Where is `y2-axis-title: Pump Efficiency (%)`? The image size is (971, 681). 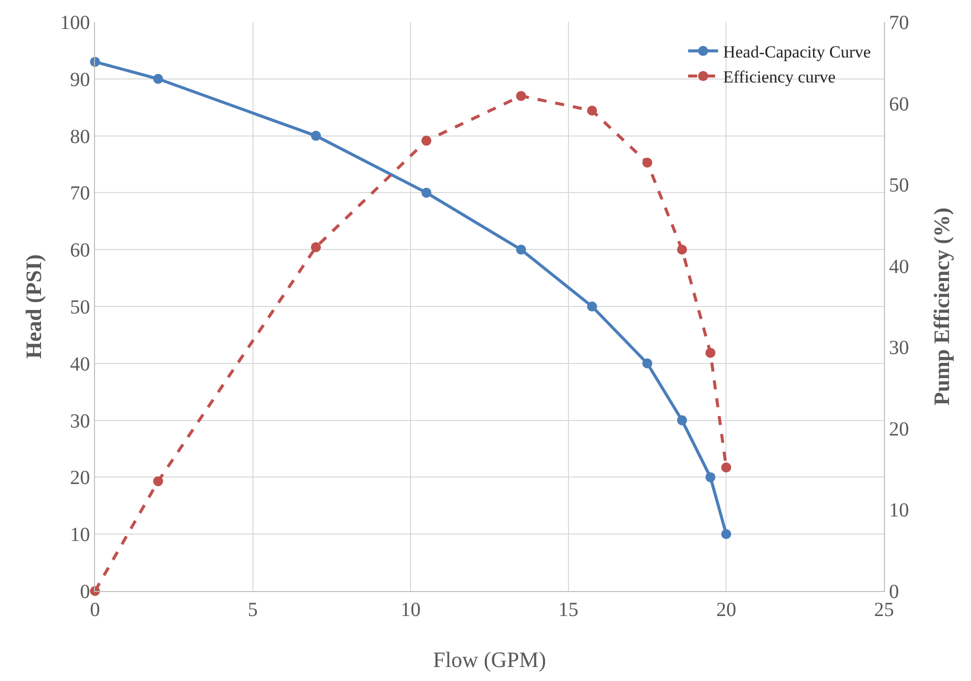
y2-axis-title: Pump Efficiency (%) is located at coordinates (941, 307).